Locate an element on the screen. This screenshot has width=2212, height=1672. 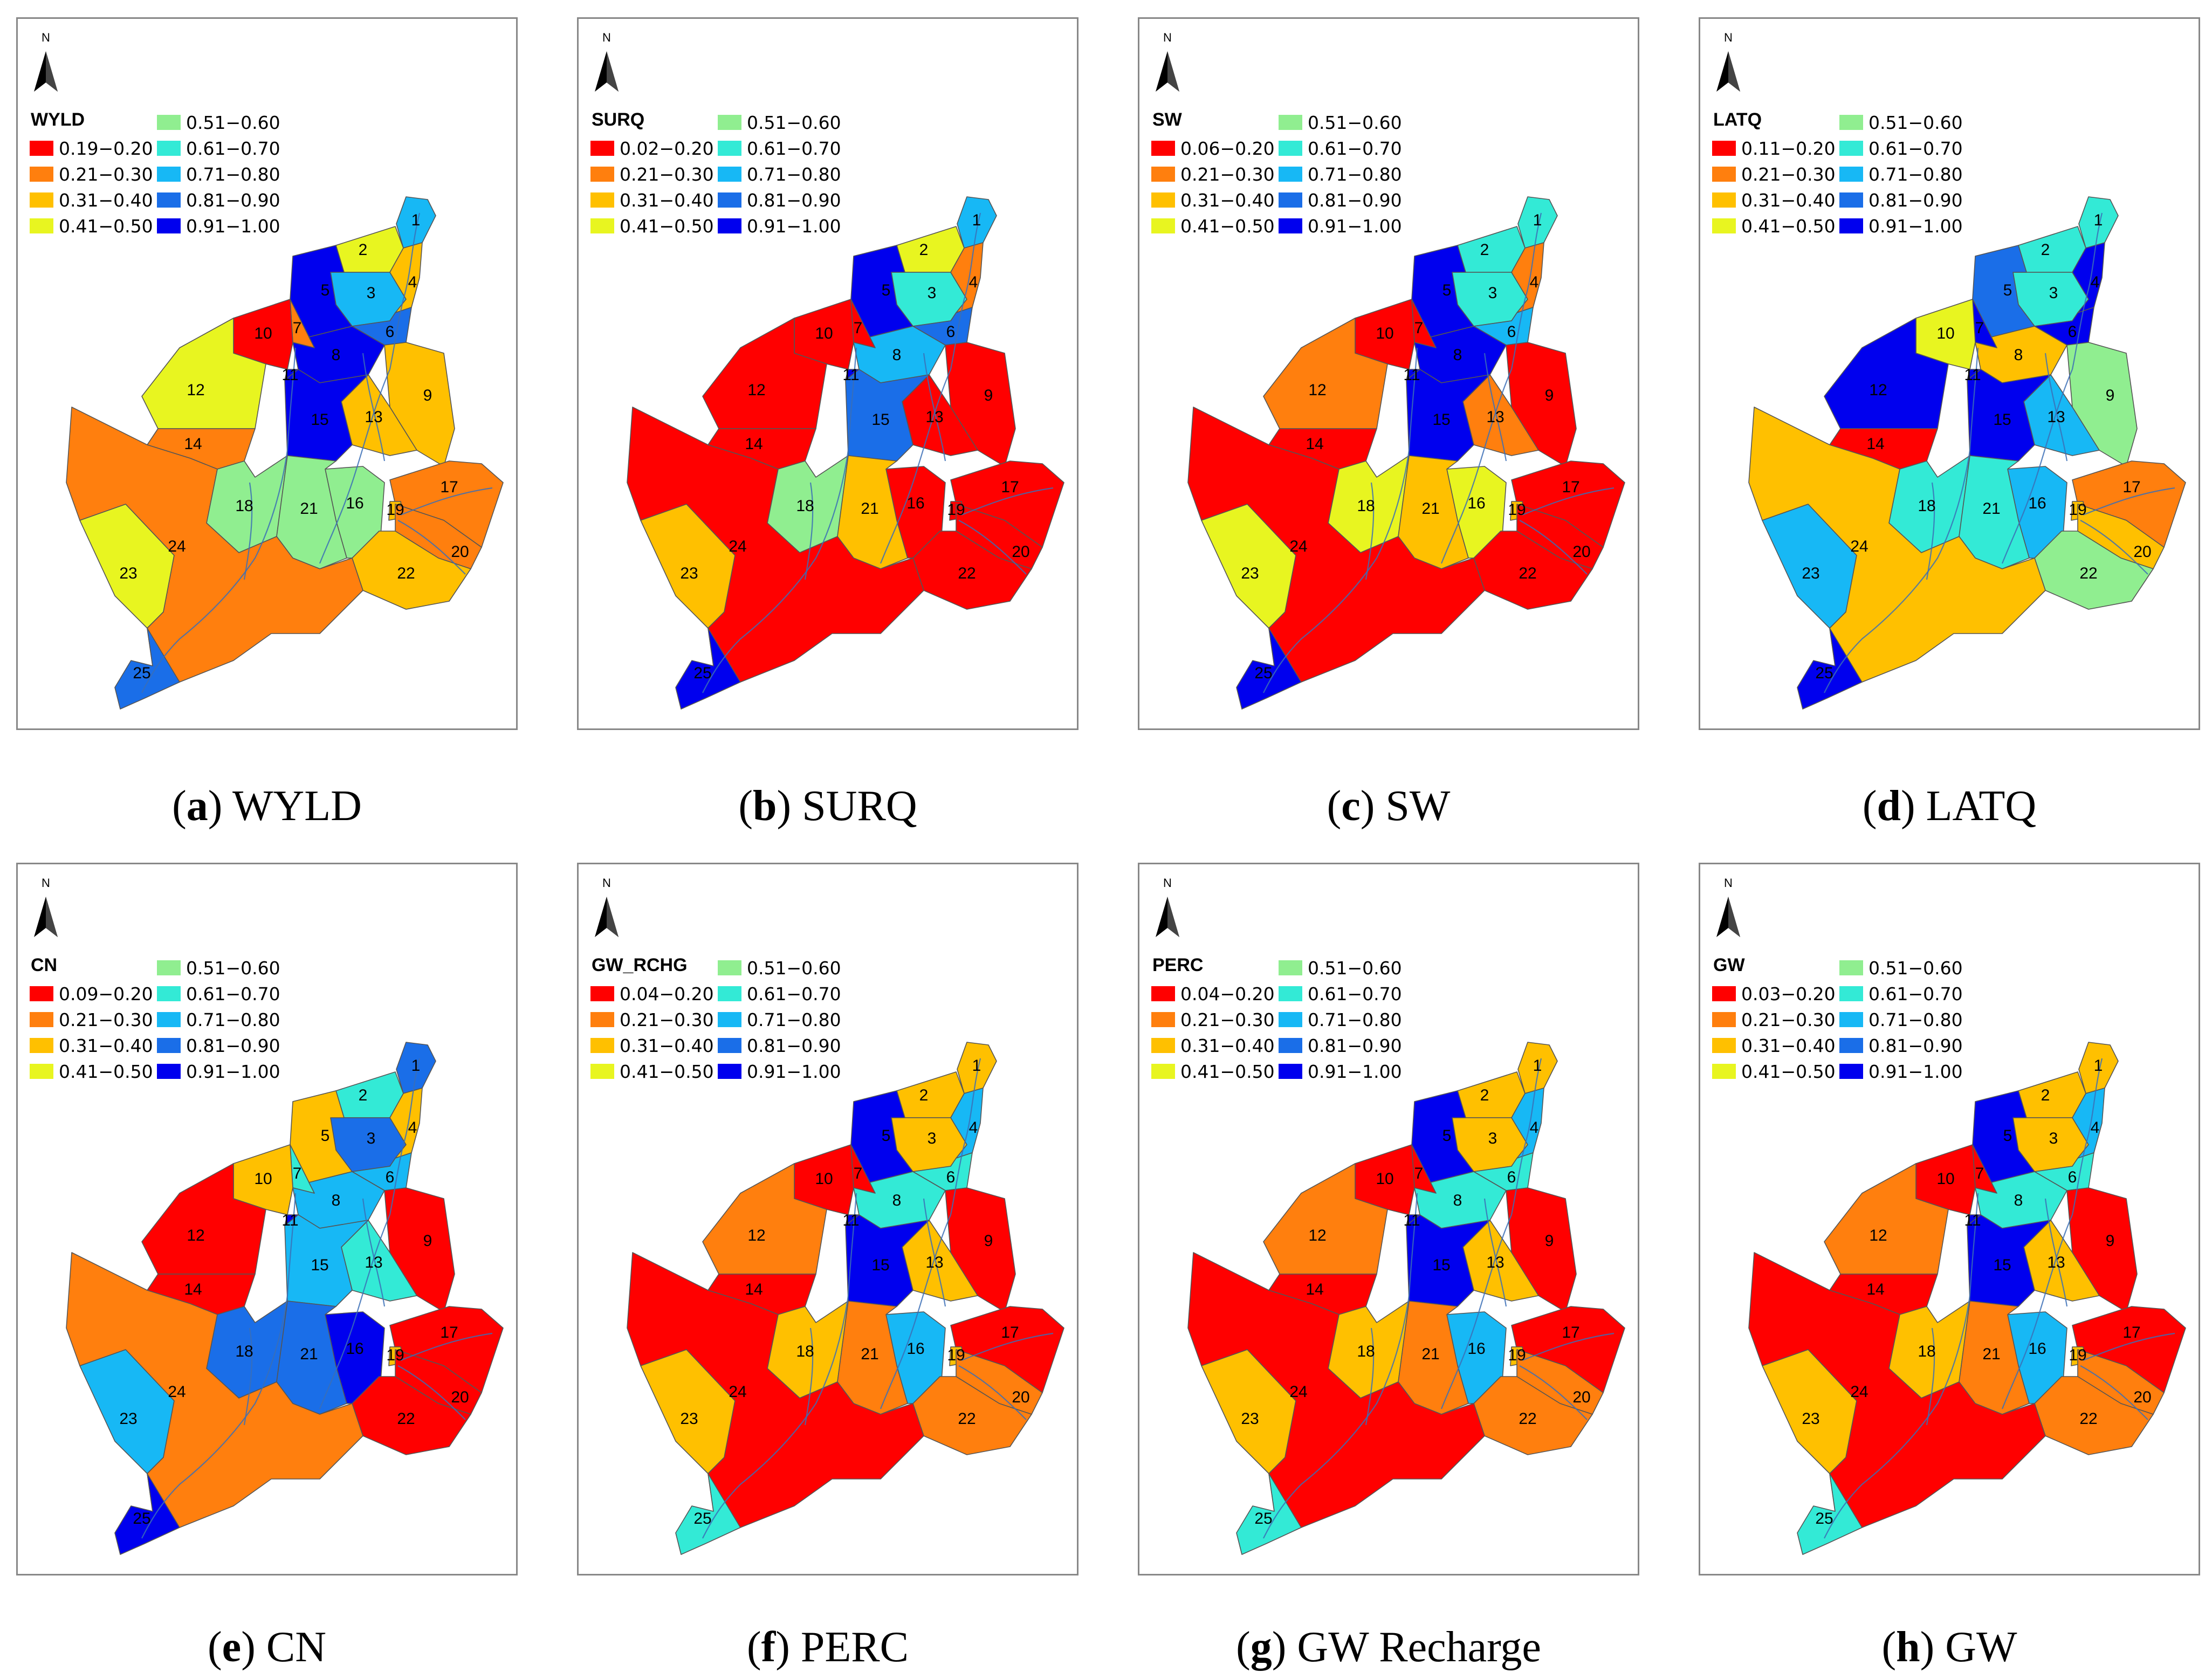
subbasin-label: 25 is located at coordinates (1824, 1519).